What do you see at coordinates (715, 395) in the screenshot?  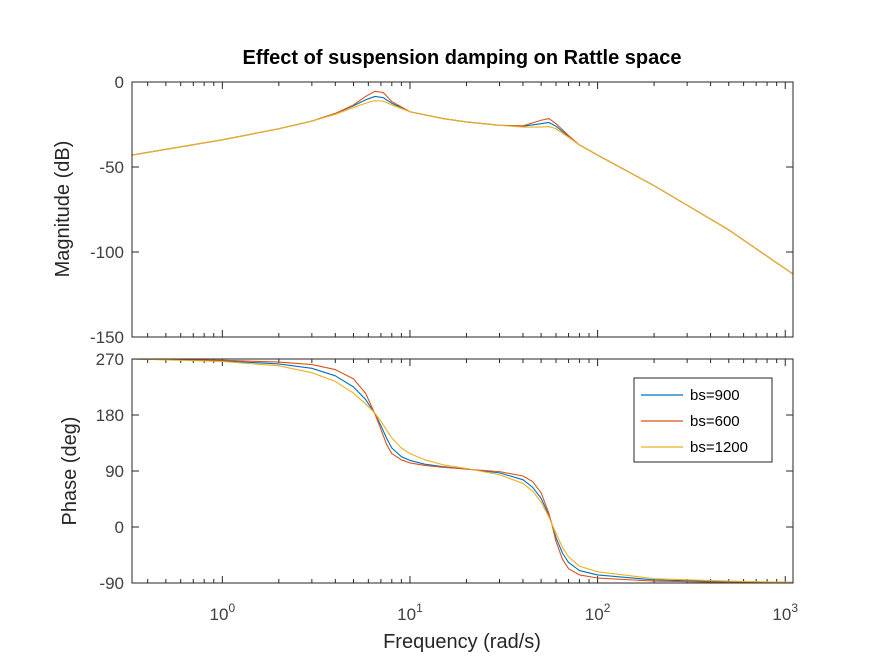 I see `legend-label: bs=900` at bounding box center [715, 395].